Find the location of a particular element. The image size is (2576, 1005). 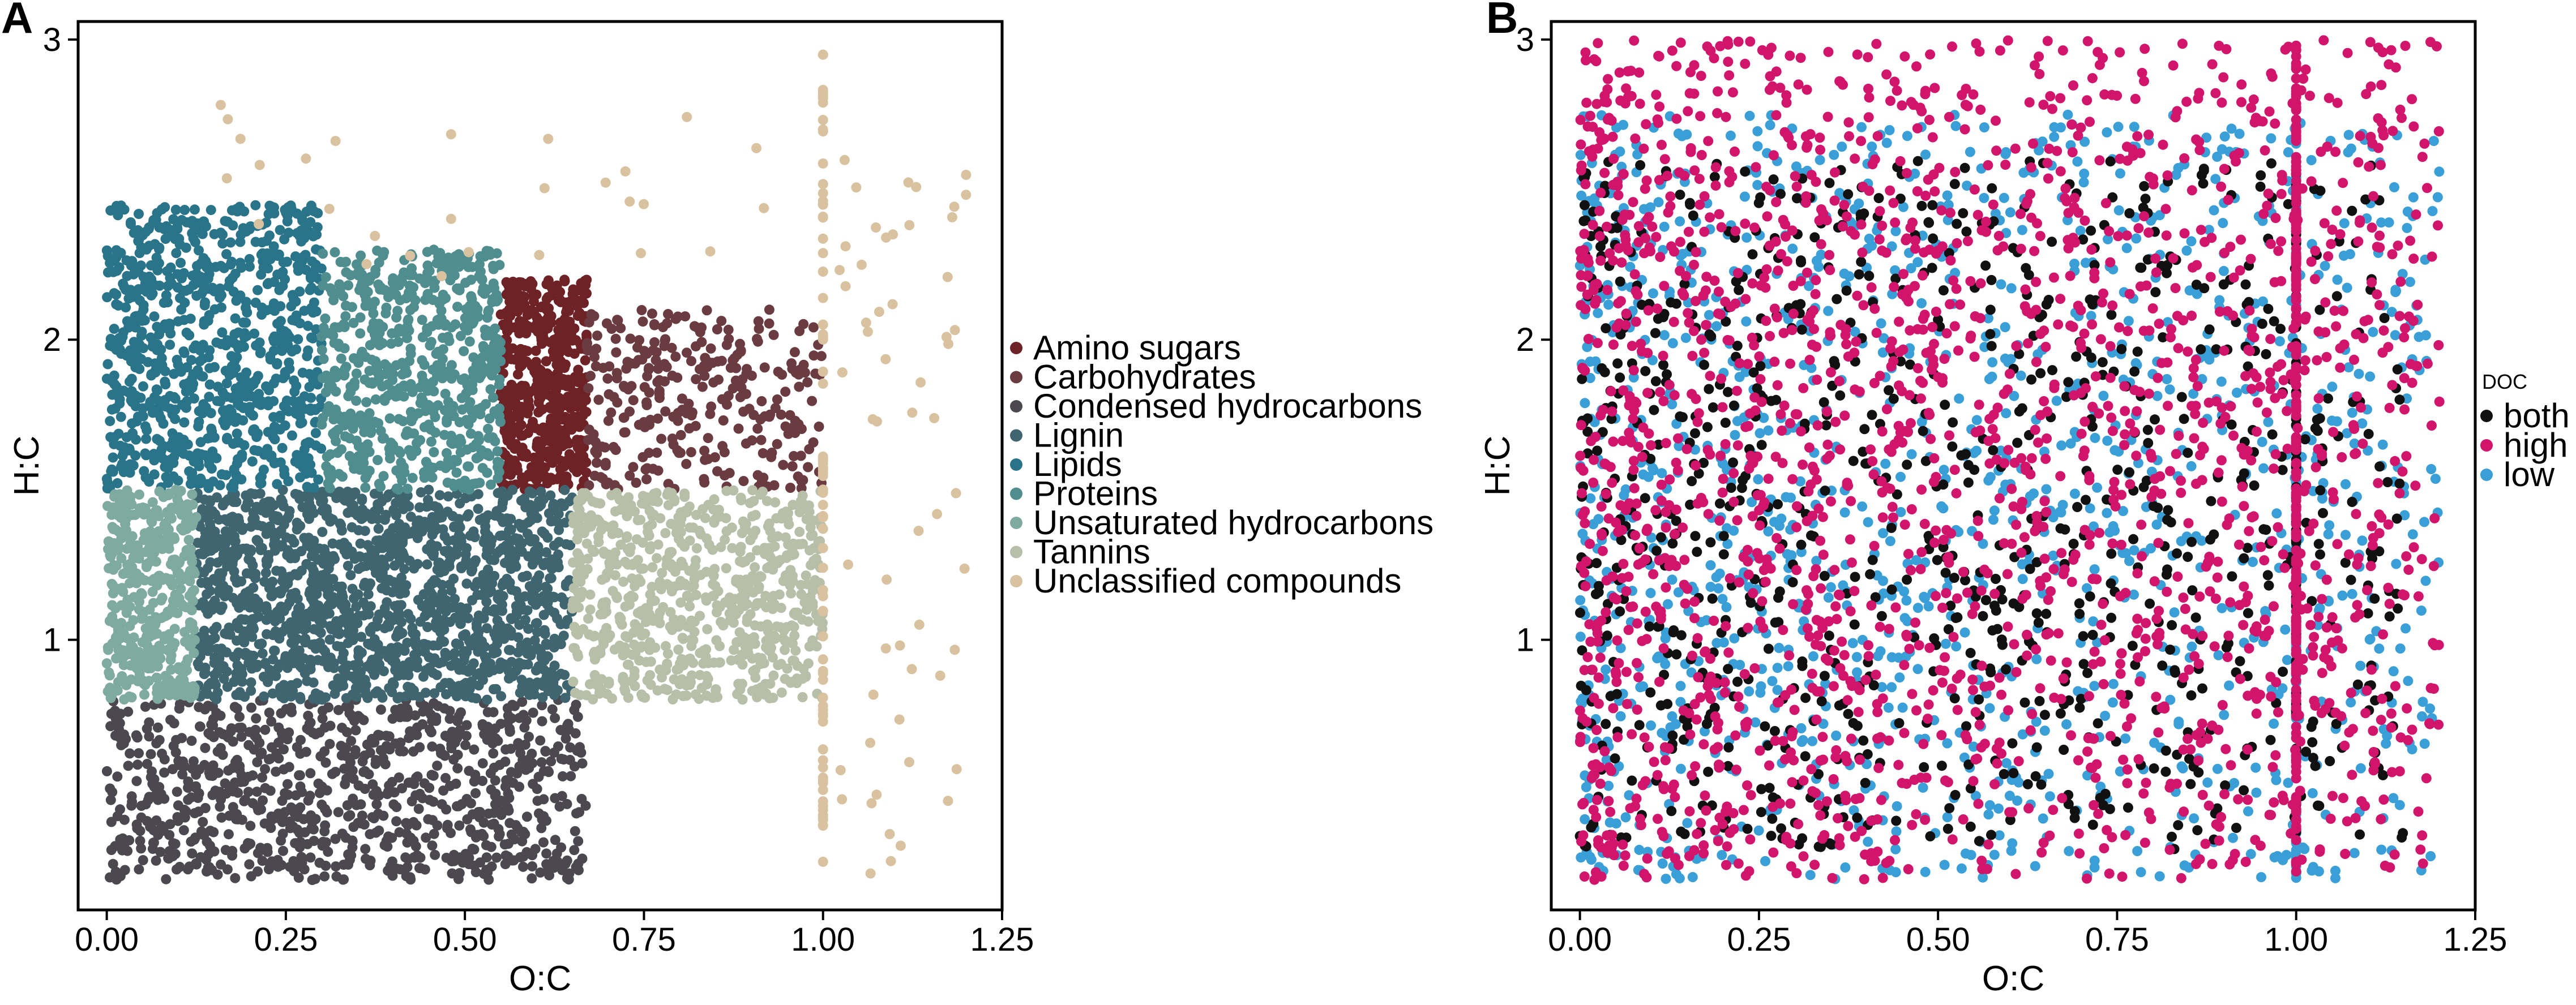

series-carbohydrates-points-a is located at coordinates (704, 399).